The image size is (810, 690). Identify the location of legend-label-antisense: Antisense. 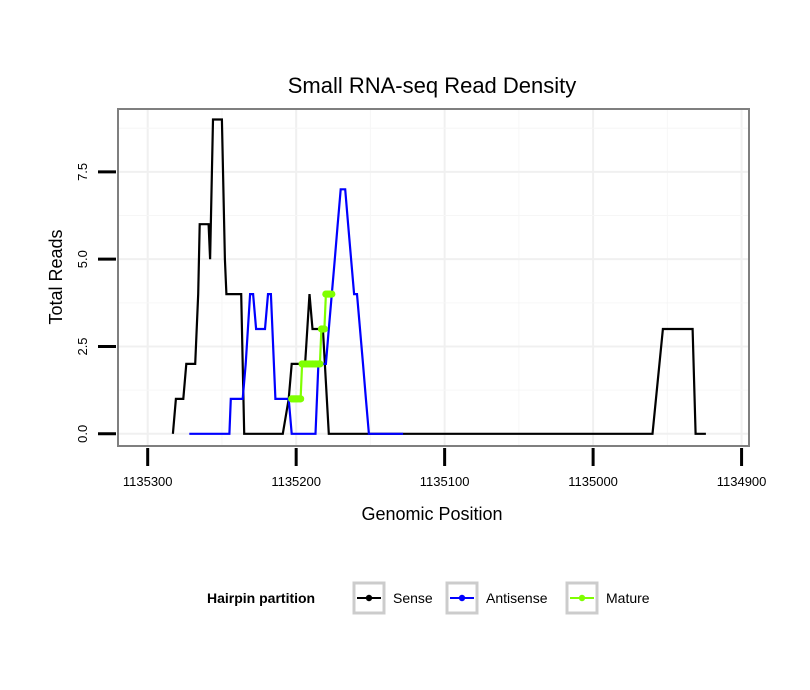
(517, 598).